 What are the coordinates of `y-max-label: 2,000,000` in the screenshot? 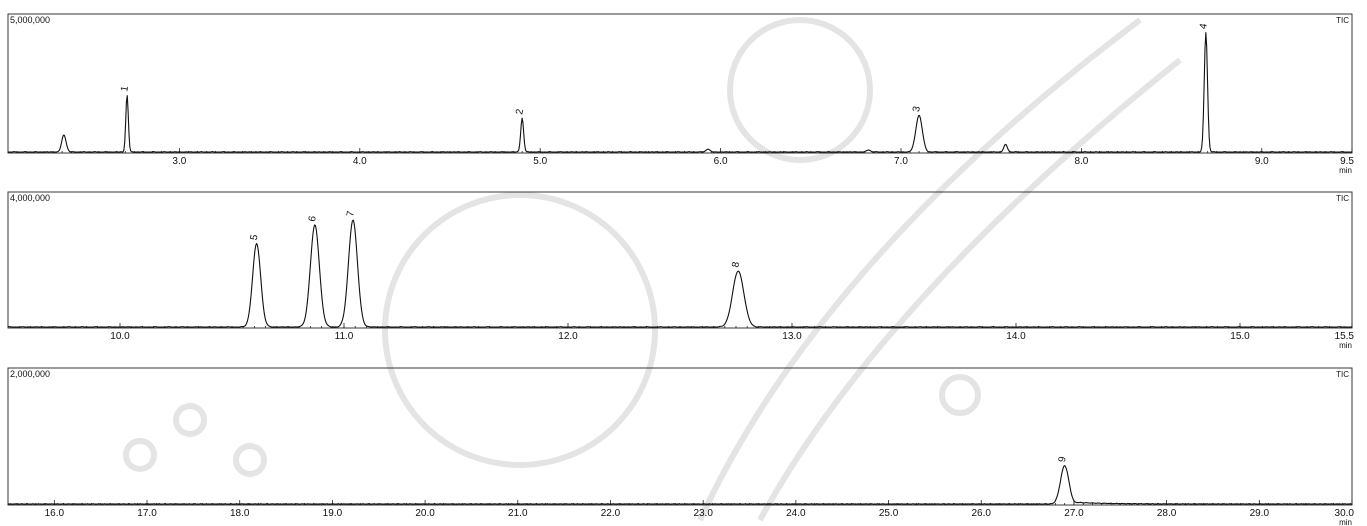 It's located at (30, 374).